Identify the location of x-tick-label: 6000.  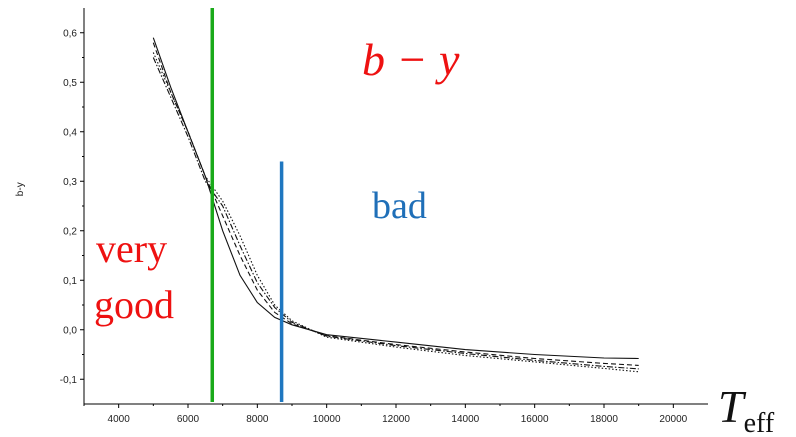
(188, 419).